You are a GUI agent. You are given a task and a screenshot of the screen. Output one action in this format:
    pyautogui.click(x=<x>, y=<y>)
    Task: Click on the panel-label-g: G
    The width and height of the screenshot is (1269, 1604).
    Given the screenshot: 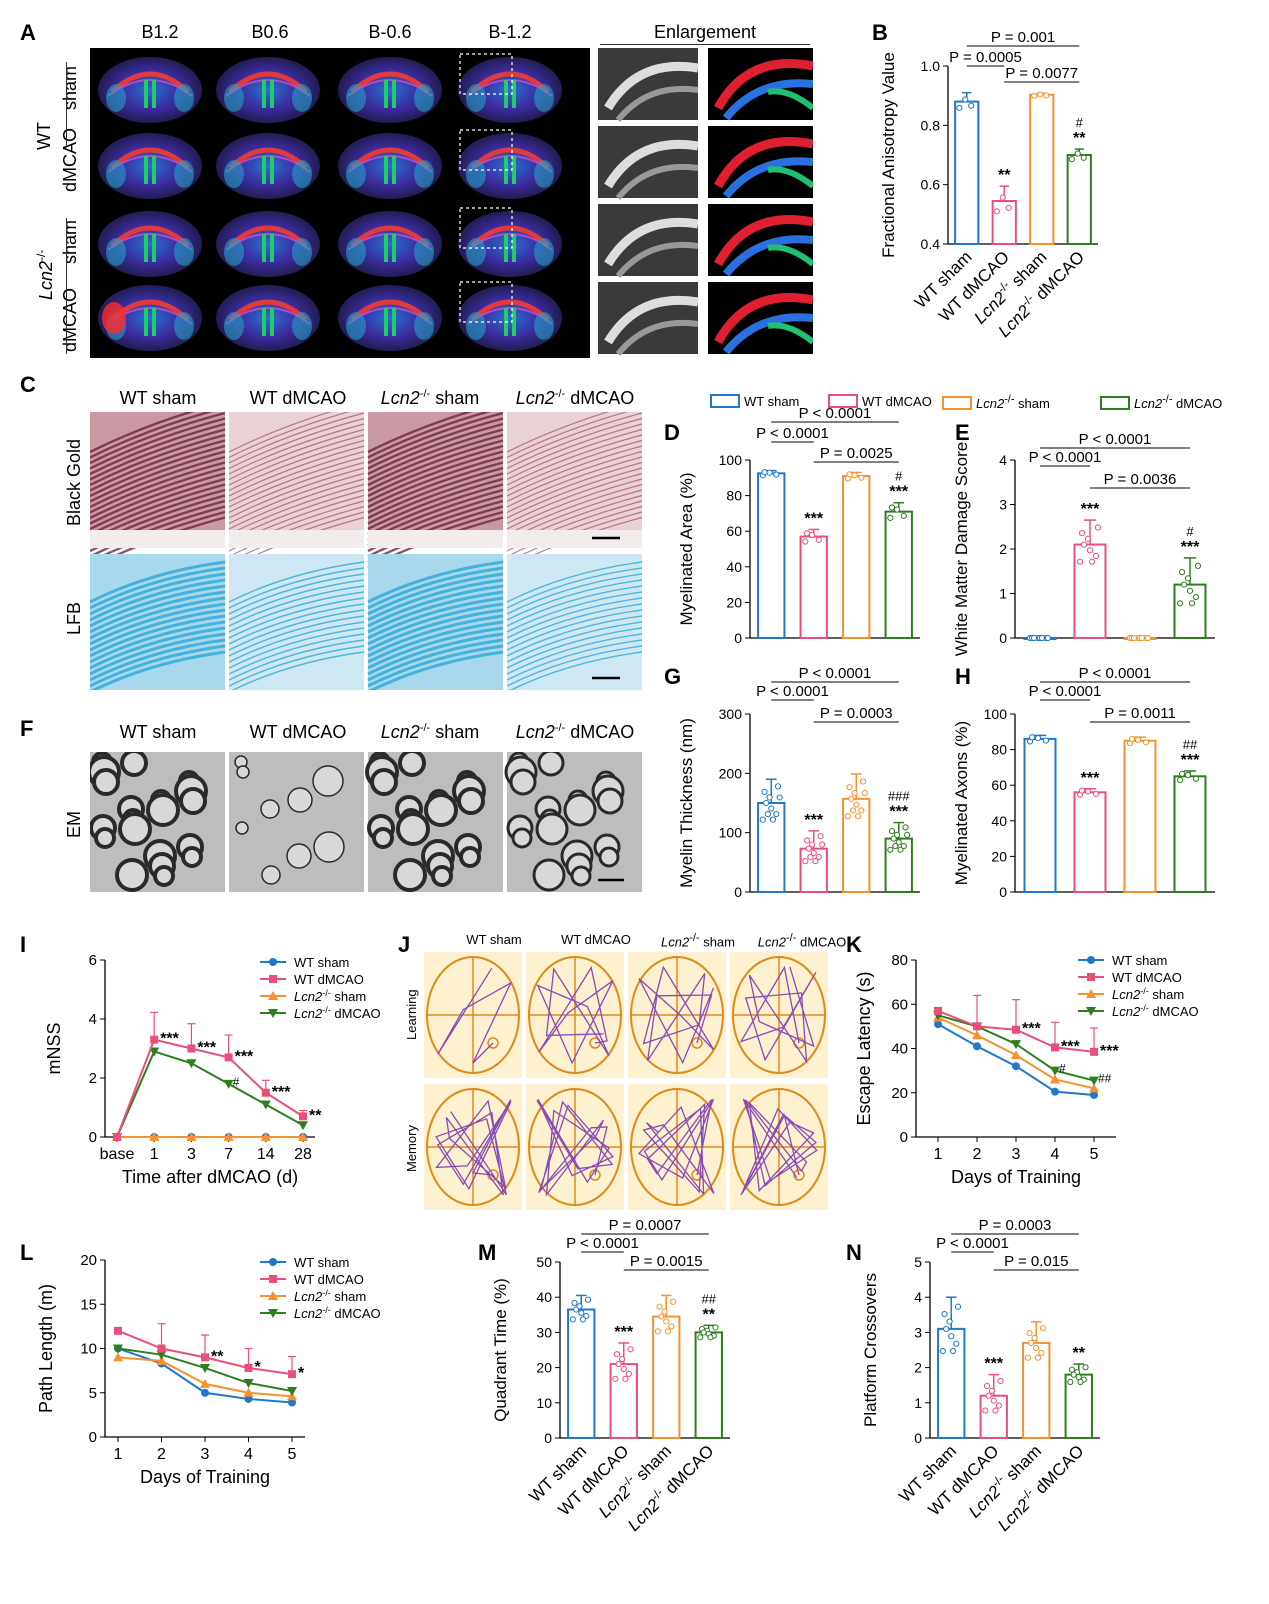 What is the action you would take?
    pyautogui.click(x=673, y=676)
    